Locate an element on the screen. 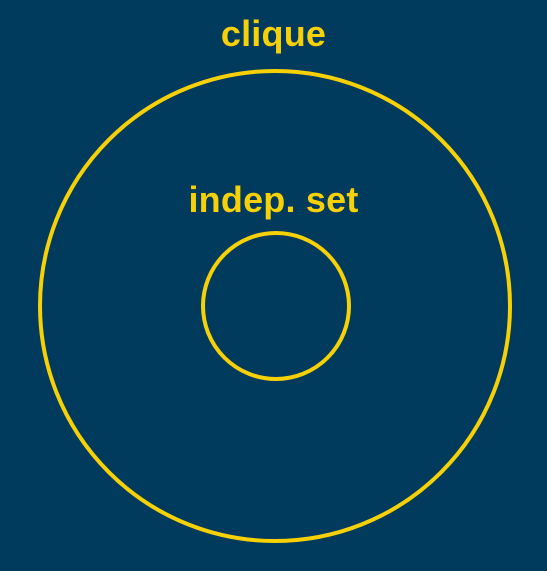 This screenshot has width=547, height=571. inner-circle-label: indep. set is located at coordinates (273, 199).